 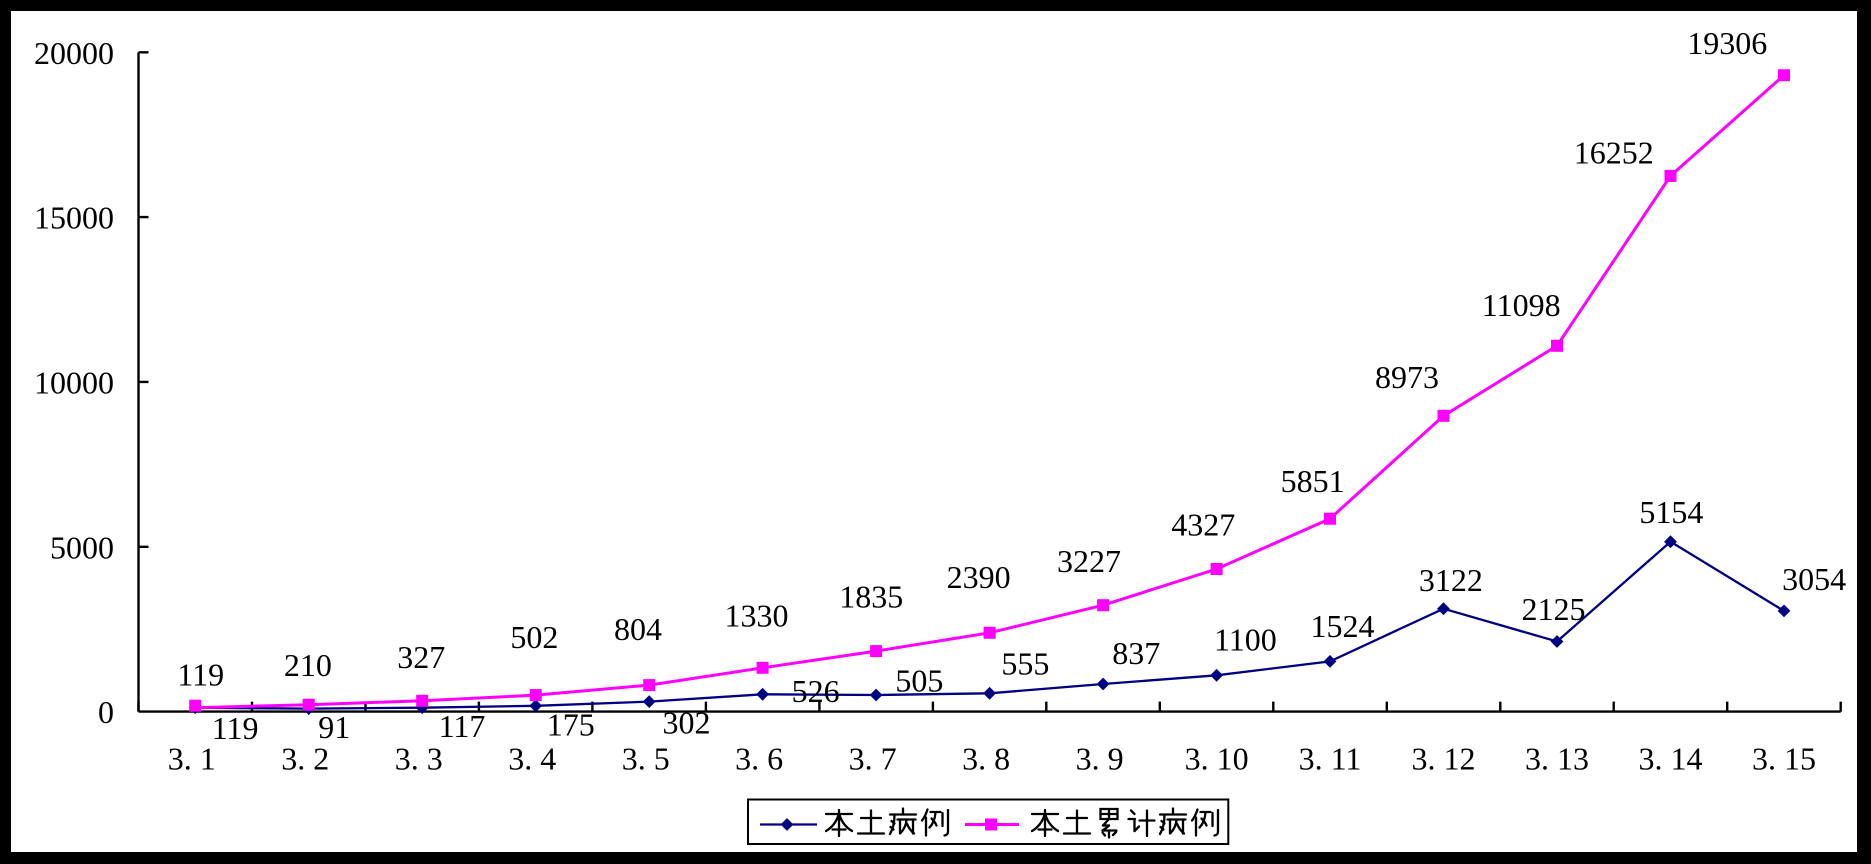 What do you see at coordinates (534, 637) in the screenshot?
I see `svg-text: 502` at bounding box center [534, 637].